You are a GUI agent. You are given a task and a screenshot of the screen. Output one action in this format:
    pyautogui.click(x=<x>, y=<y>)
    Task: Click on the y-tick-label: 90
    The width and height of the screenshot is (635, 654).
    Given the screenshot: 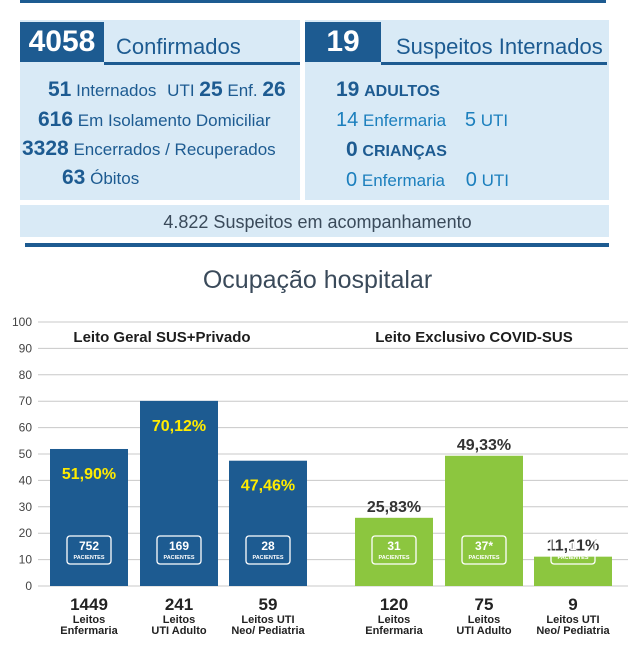 What is the action you would take?
    pyautogui.click(x=26, y=348)
    